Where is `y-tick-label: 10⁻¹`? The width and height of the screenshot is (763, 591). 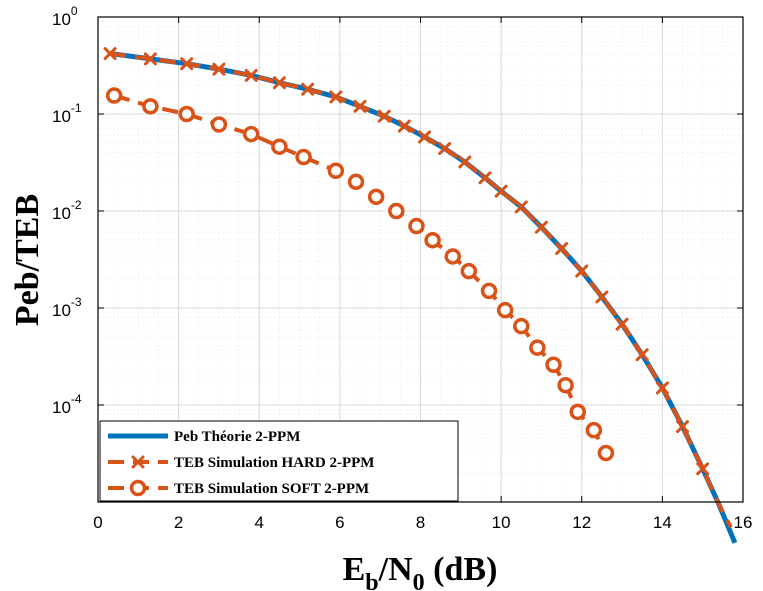 y-tick-label: 10⁻¹ is located at coordinates (67, 113).